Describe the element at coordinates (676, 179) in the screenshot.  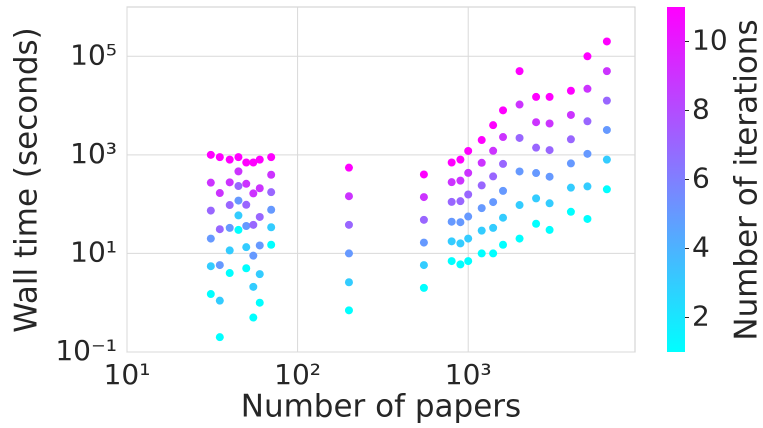
I see `colorbar` at that location.